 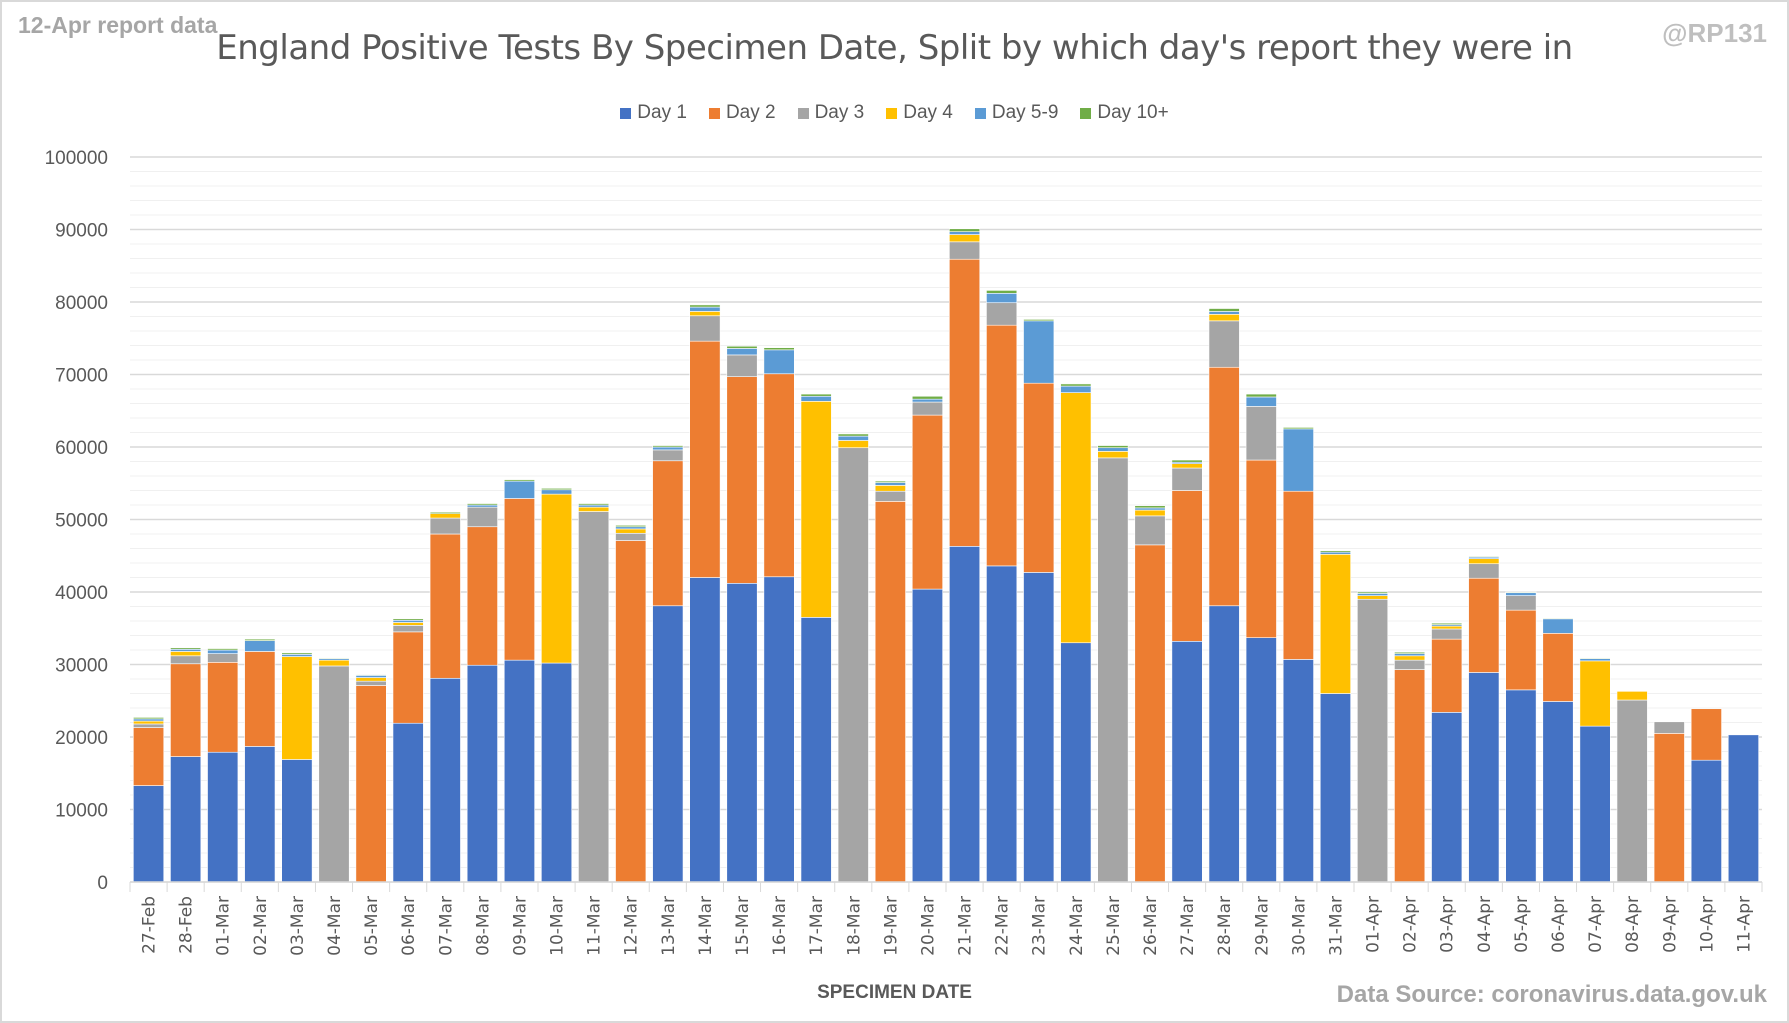 I want to click on x-tick-label: 24-Mar, so click(x=1077, y=926).